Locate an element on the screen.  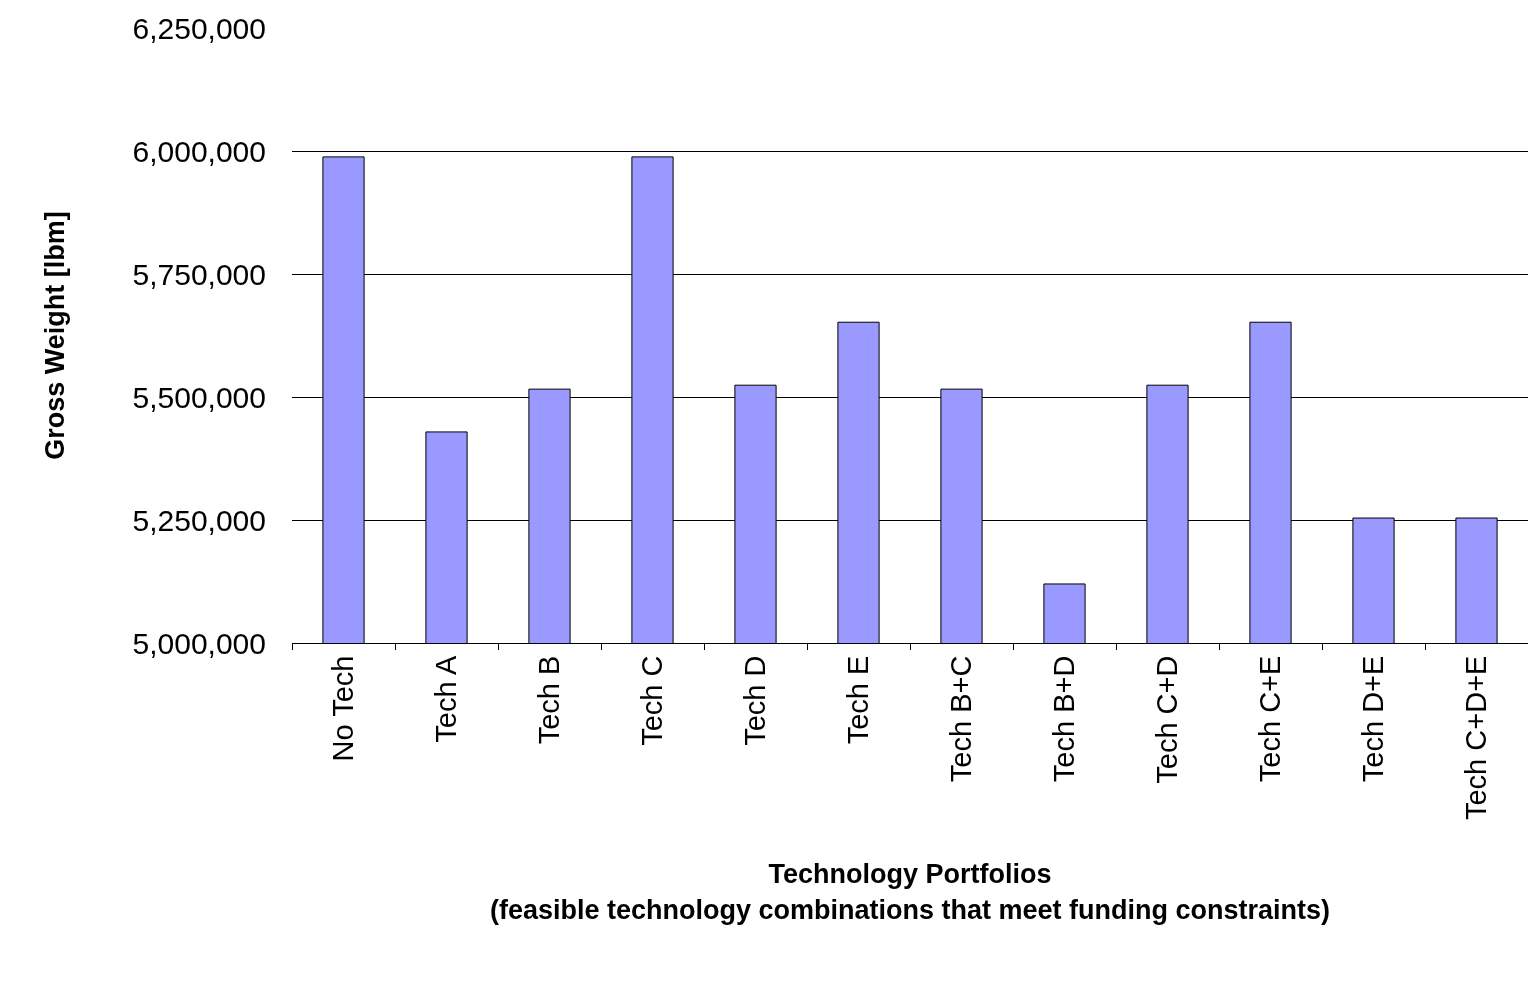
x-tick-label: Tech B+C is located at coordinates (960, 719).